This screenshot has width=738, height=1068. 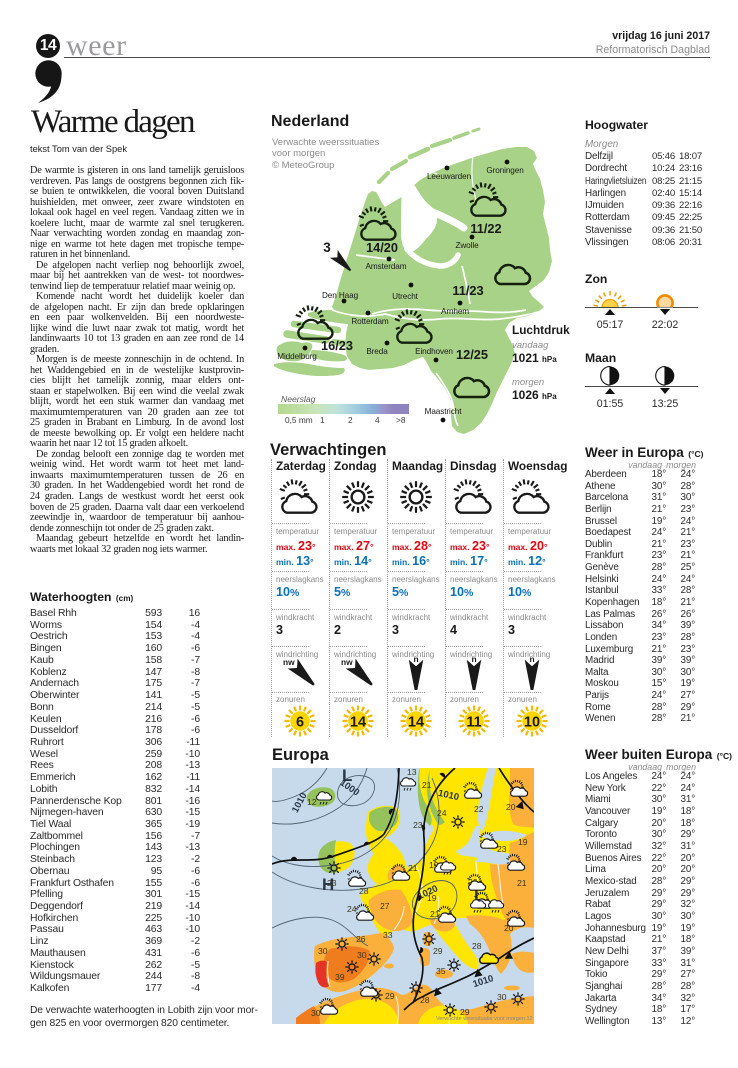 What do you see at coordinates (444, 411) in the screenshot?
I see `svg-text: Maastricht` at bounding box center [444, 411].